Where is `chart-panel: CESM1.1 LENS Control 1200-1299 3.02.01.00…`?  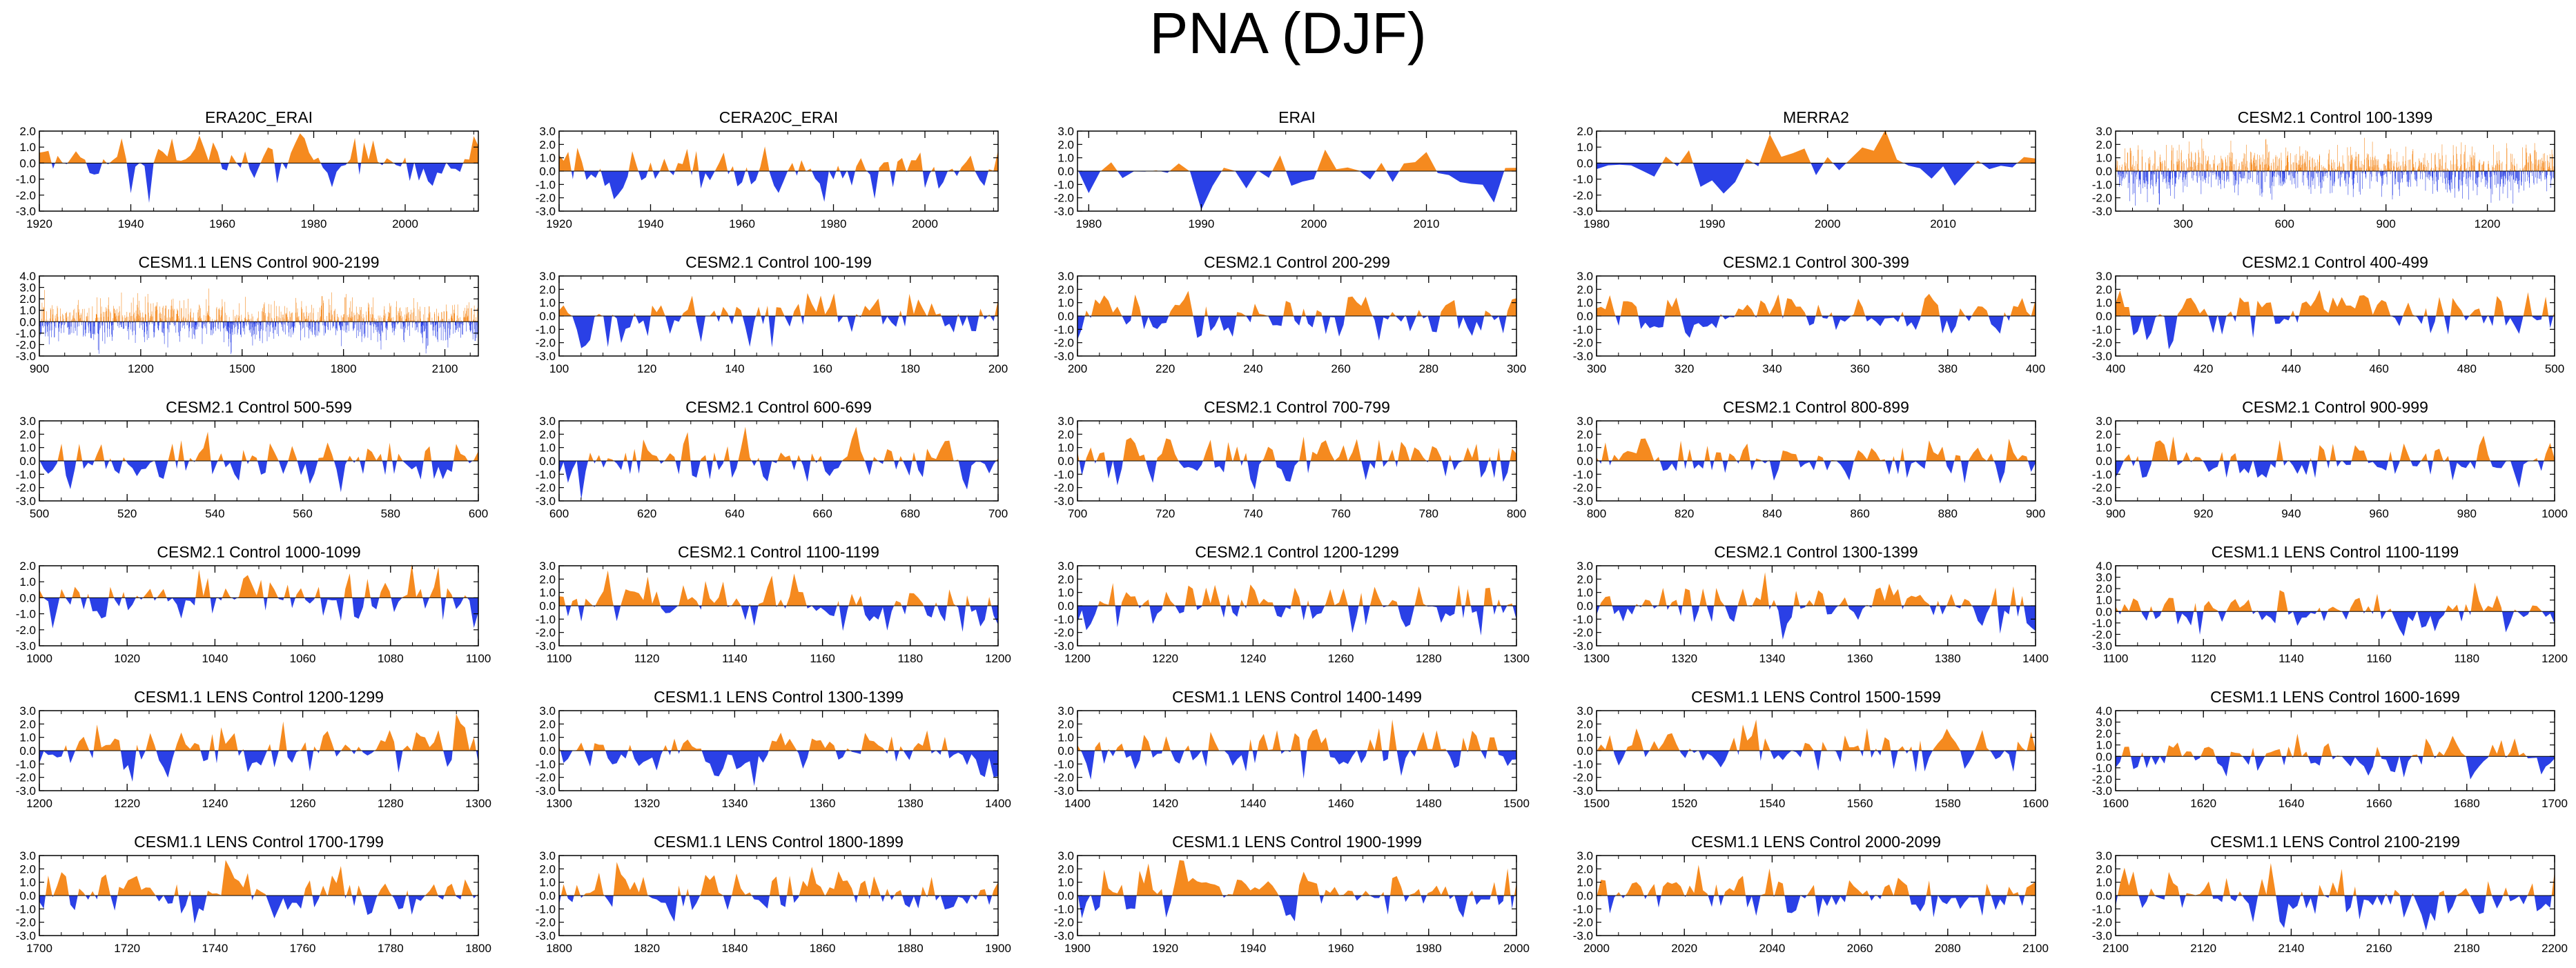 chart-panel: CESM1.1 LENS Control 1200-1299 3.02.01.00… is located at coordinates (253, 749).